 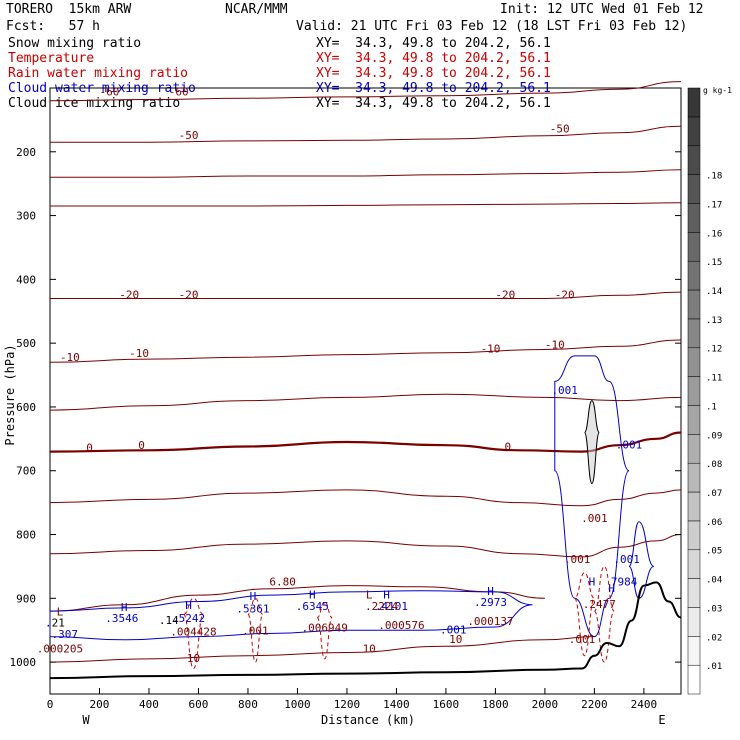 What do you see at coordinates (10, 394) in the screenshot?
I see `y-axis-label: Pressure (hPa)` at bounding box center [10, 394].